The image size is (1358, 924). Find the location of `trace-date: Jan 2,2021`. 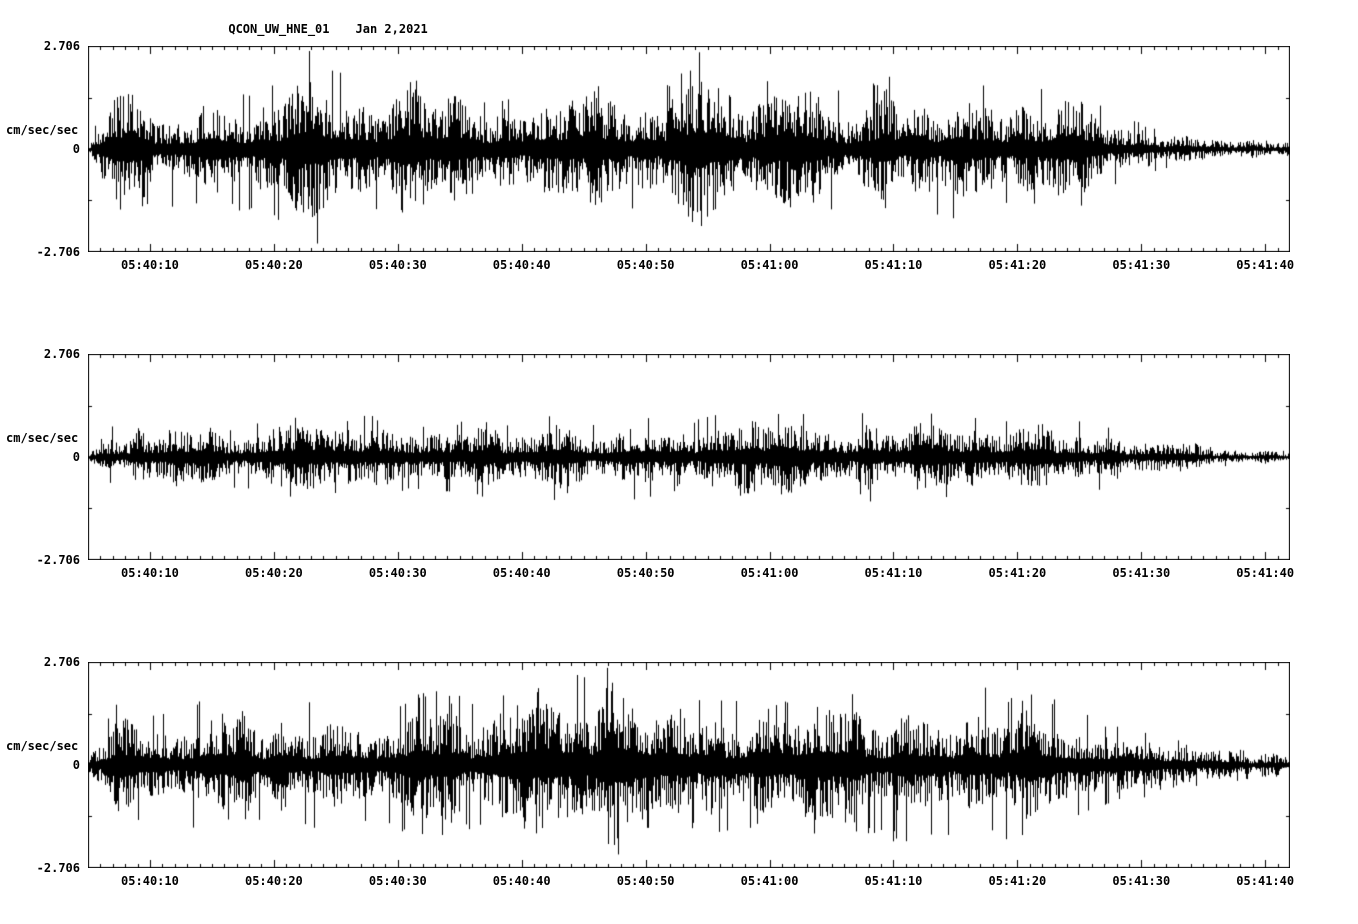

trace-date: Jan 2,2021 is located at coordinates (391, 29).